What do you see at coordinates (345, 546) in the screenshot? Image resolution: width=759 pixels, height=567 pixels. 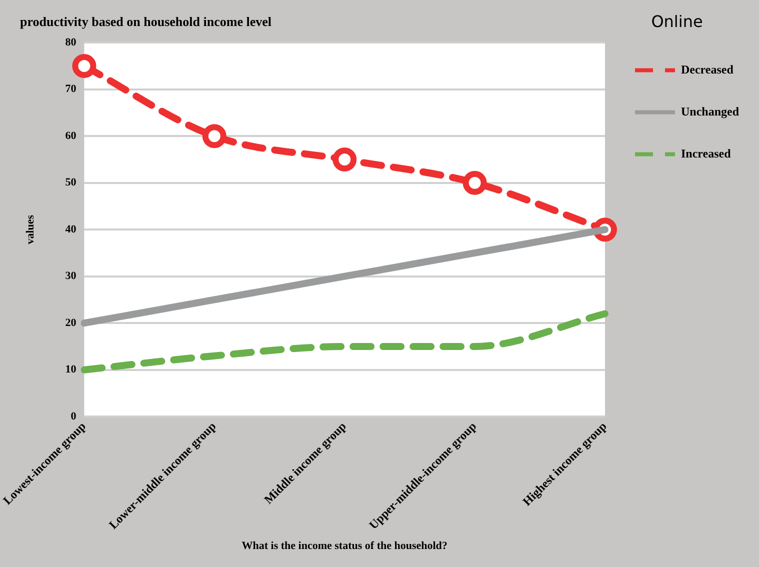 I see `x-axis-title: What is the income status of the household?` at bounding box center [345, 546].